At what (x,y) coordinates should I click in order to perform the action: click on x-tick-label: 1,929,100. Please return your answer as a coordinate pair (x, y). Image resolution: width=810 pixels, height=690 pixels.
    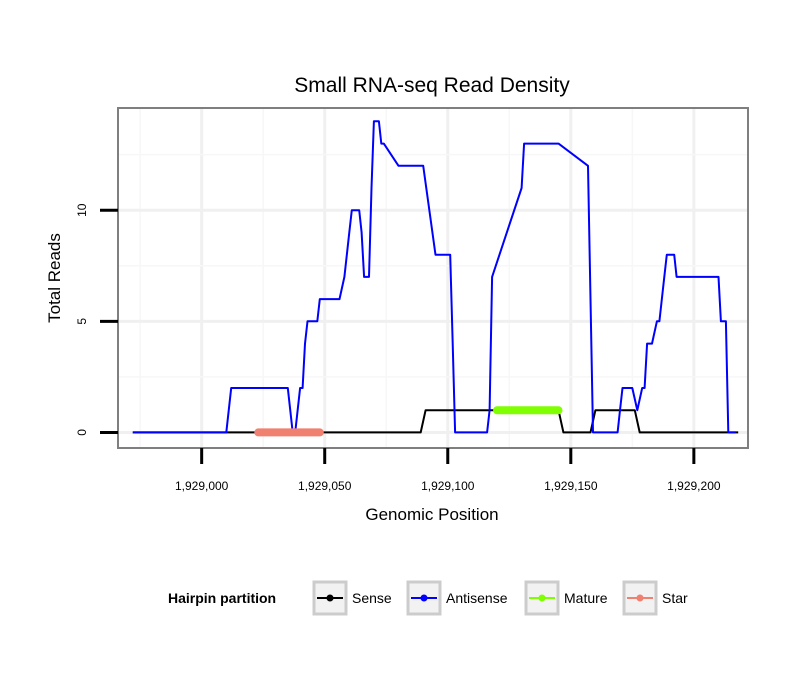
    Looking at the image, I should click on (448, 486).